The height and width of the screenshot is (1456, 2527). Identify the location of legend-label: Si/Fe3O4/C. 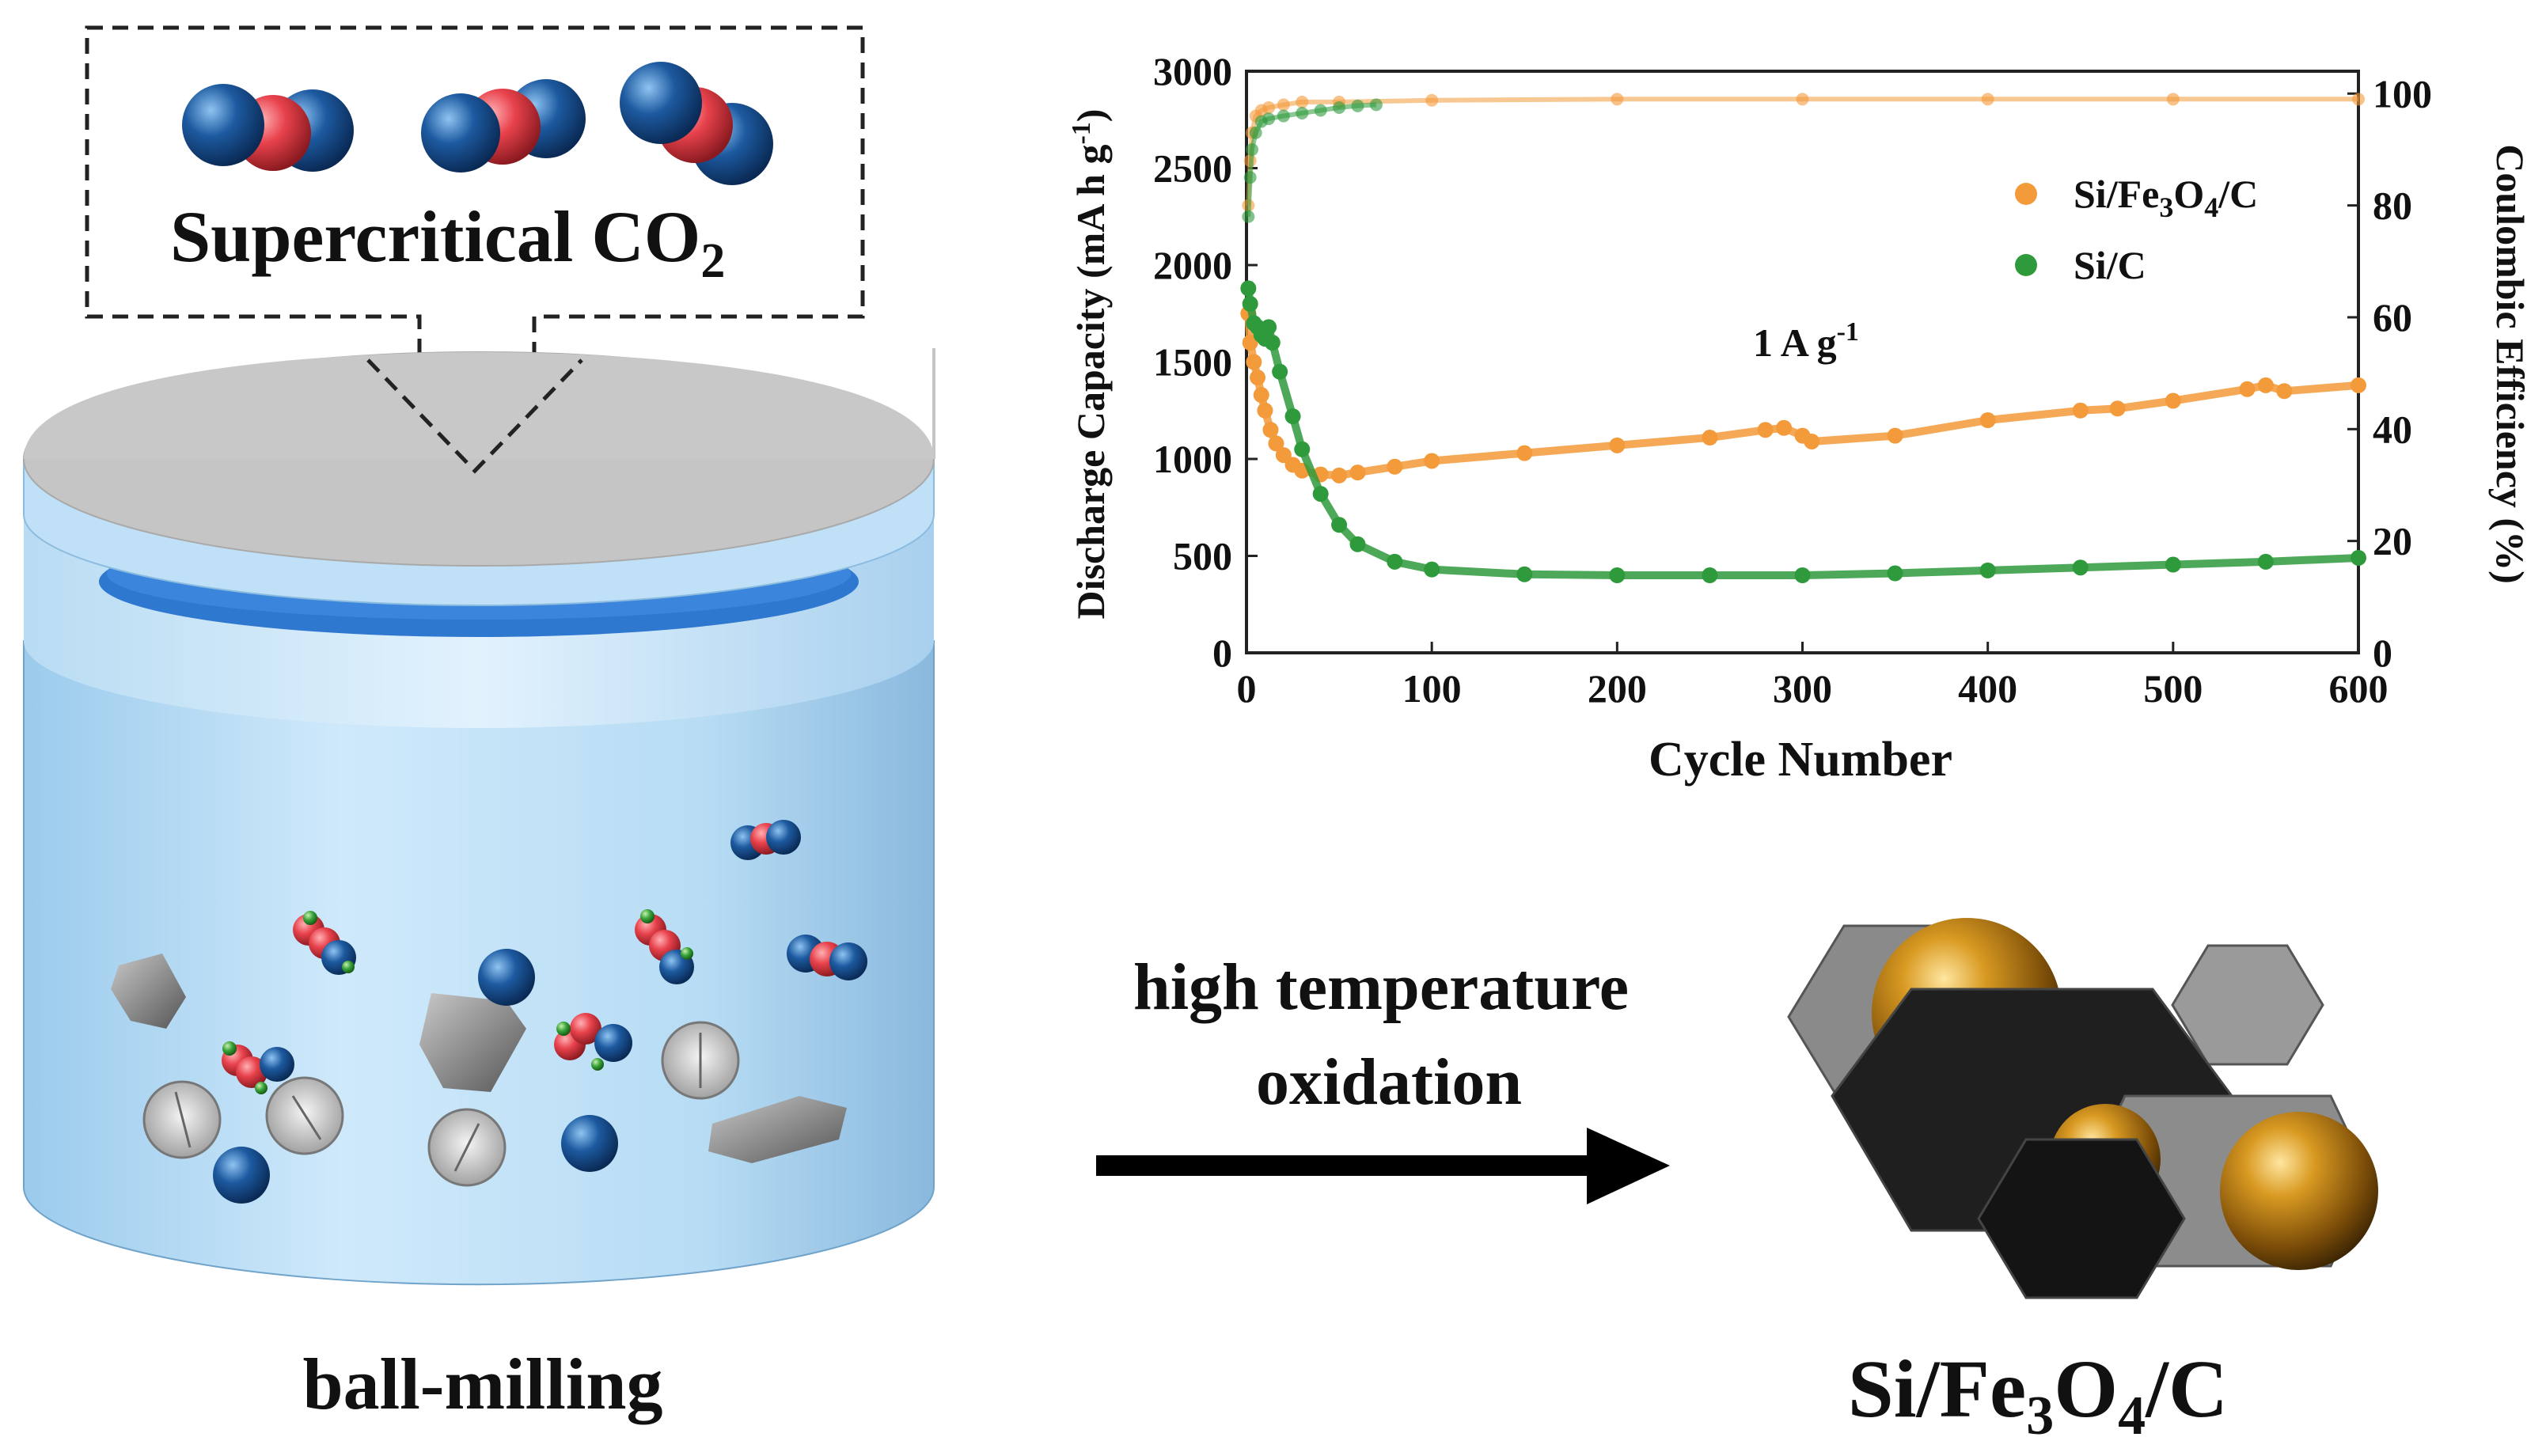
(2166, 197).